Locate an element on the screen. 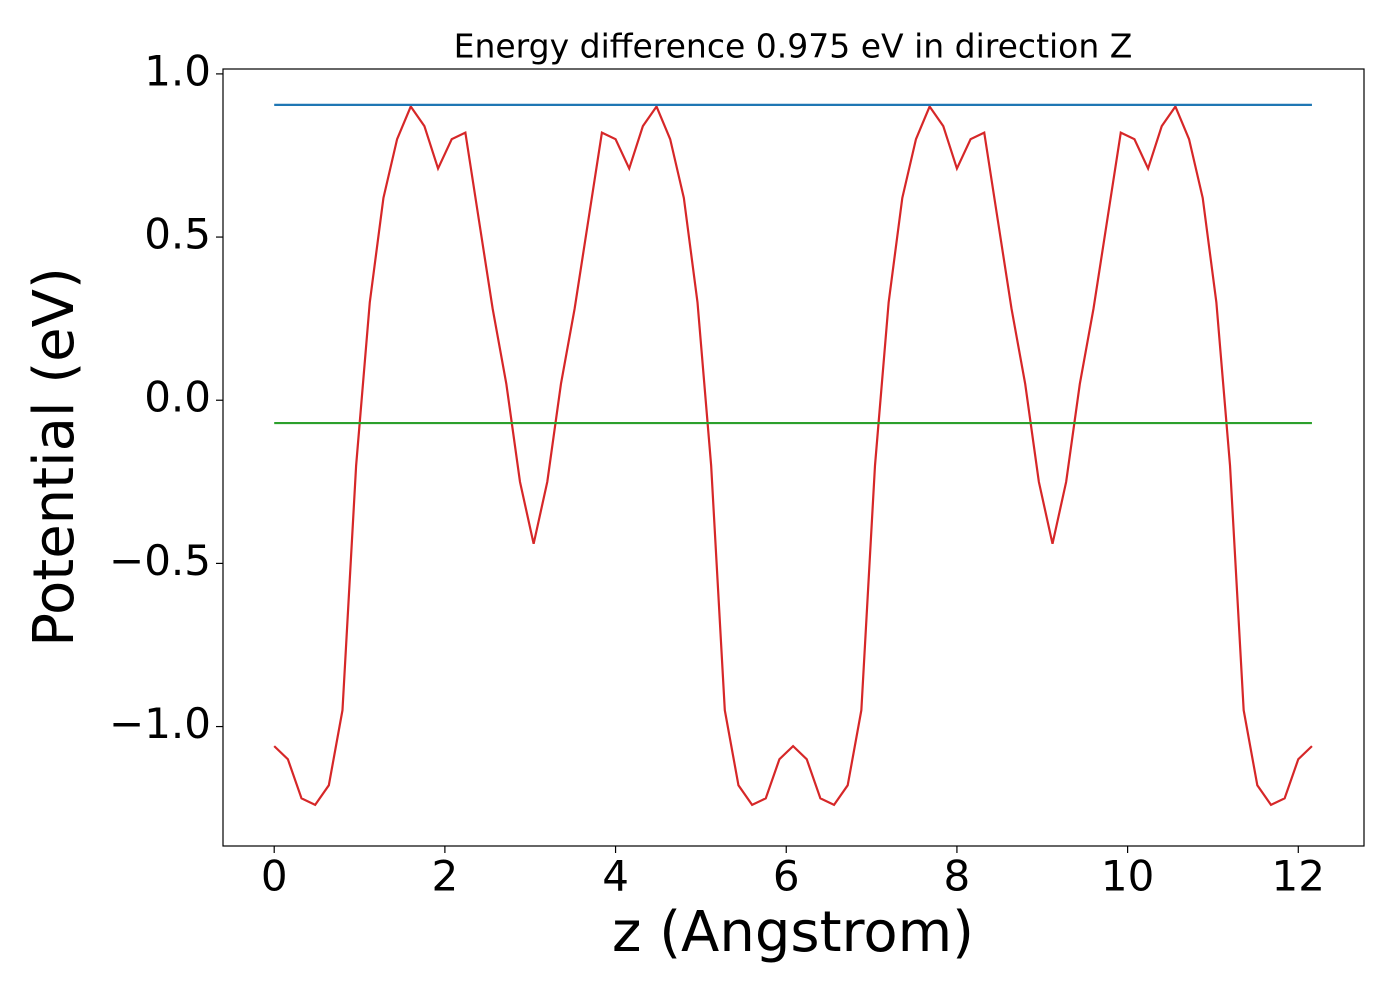  x-tick-label: 0 is located at coordinates (274, 876).